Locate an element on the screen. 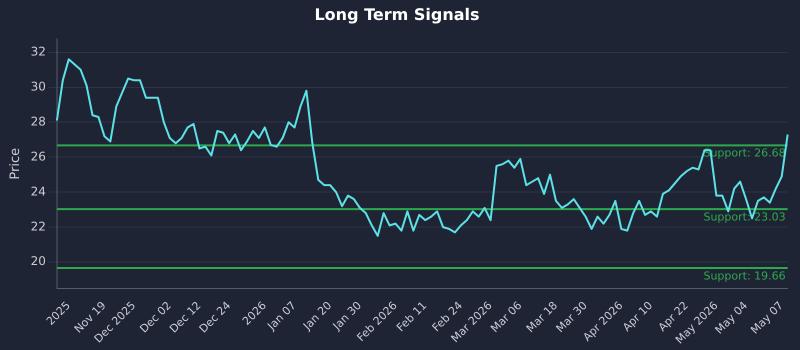  y-tick-label: 26 is located at coordinates (38, 156).